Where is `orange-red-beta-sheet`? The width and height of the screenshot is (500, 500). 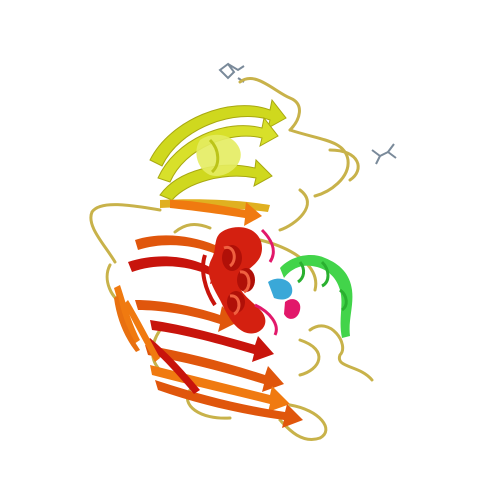
orange-red-beta-sheet is located at coordinates (208, 331).